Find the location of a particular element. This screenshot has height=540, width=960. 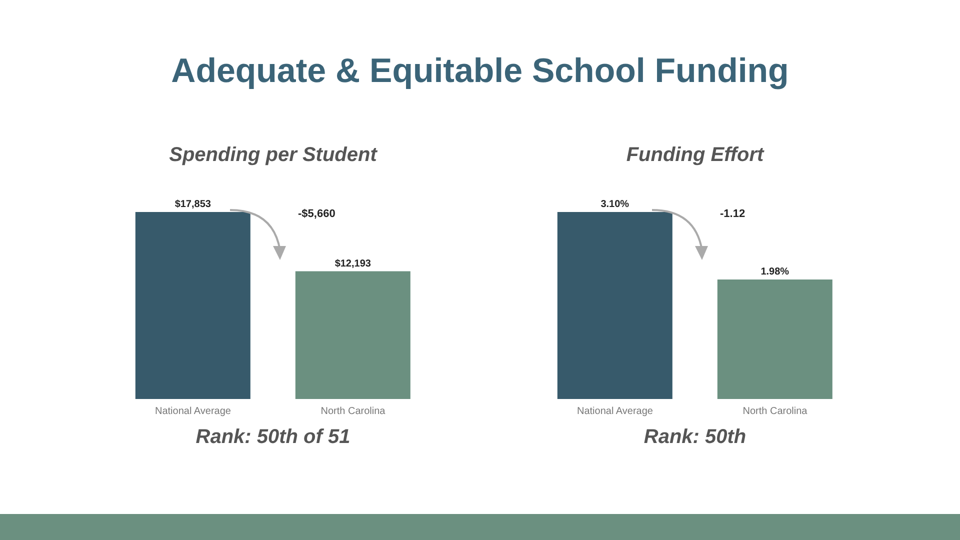

data-label: $17,853 is located at coordinates (193, 204).